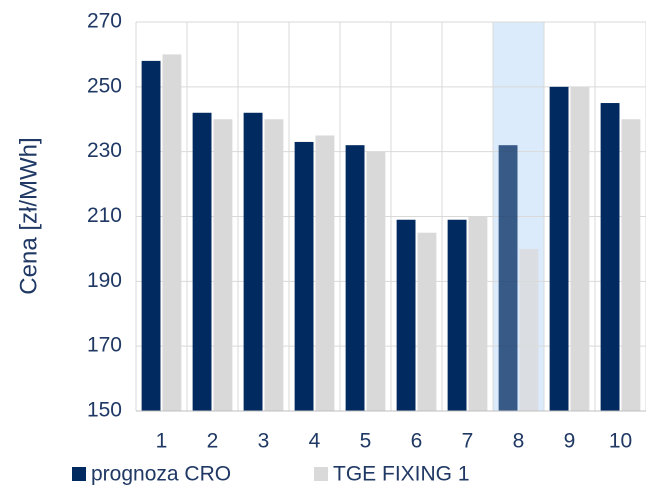  What do you see at coordinates (104, 410) in the screenshot?
I see `y-tick-label: 150` at bounding box center [104, 410].